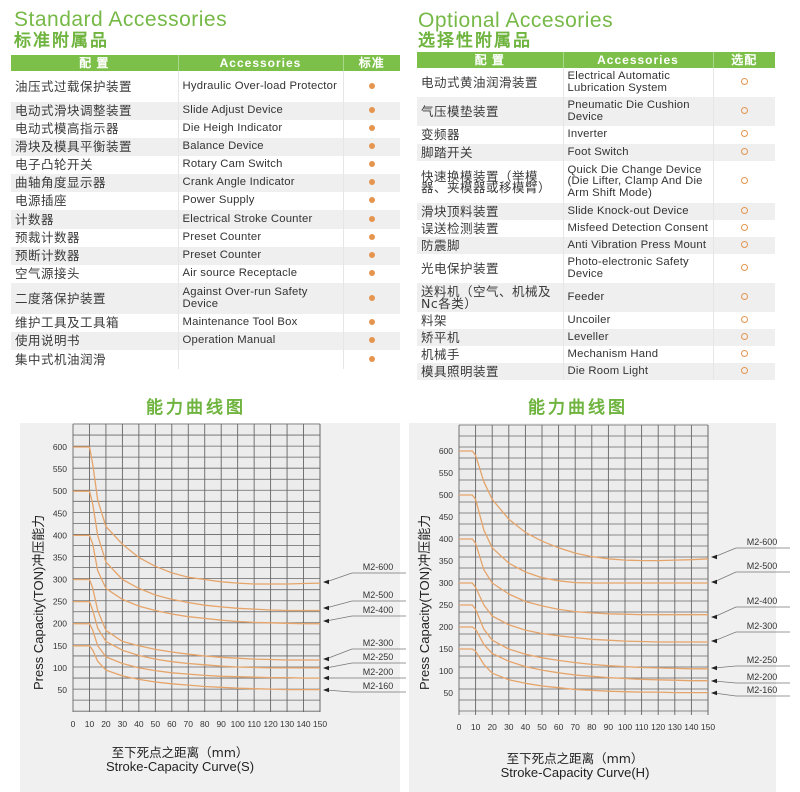 Image resolution: width=800 pixels, height=792 pixels. I want to click on table-row: 模具照明装置 Die Room Light, so click(596, 371).